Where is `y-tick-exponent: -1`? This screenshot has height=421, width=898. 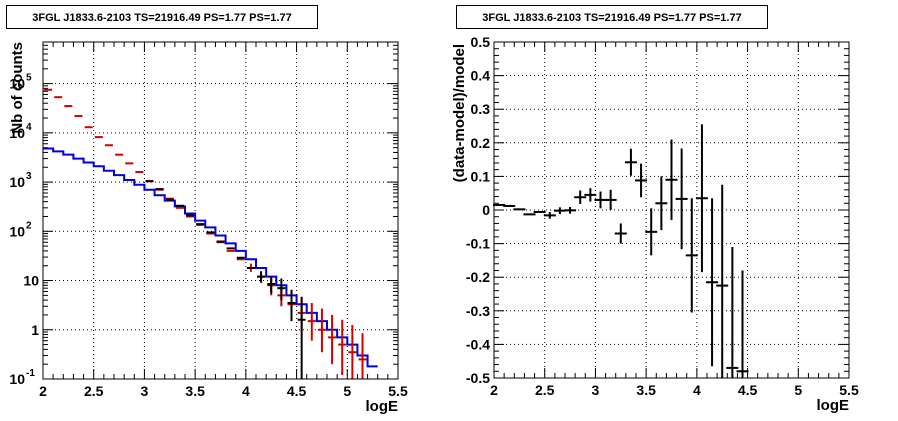
y-tick-exponent: -1 is located at coordinates (30, 373).